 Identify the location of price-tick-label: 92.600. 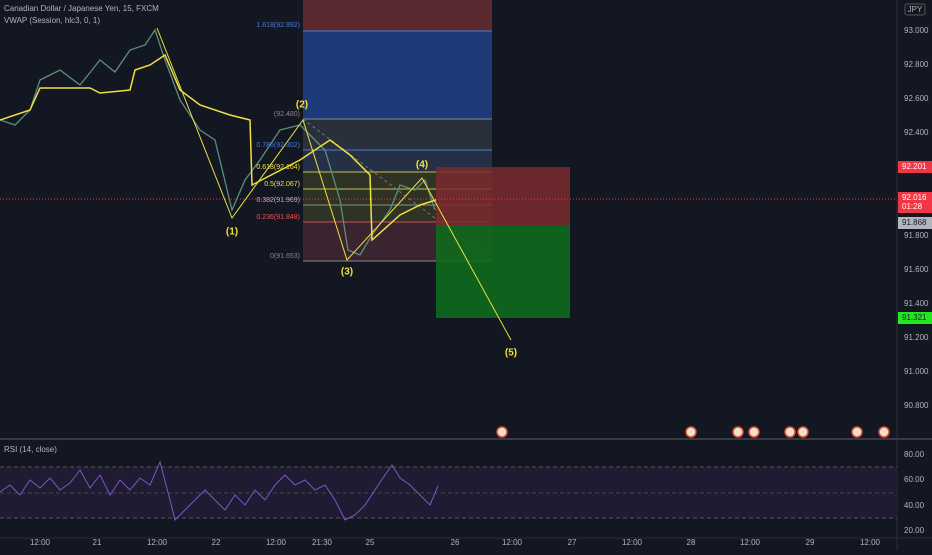
(916, 98).